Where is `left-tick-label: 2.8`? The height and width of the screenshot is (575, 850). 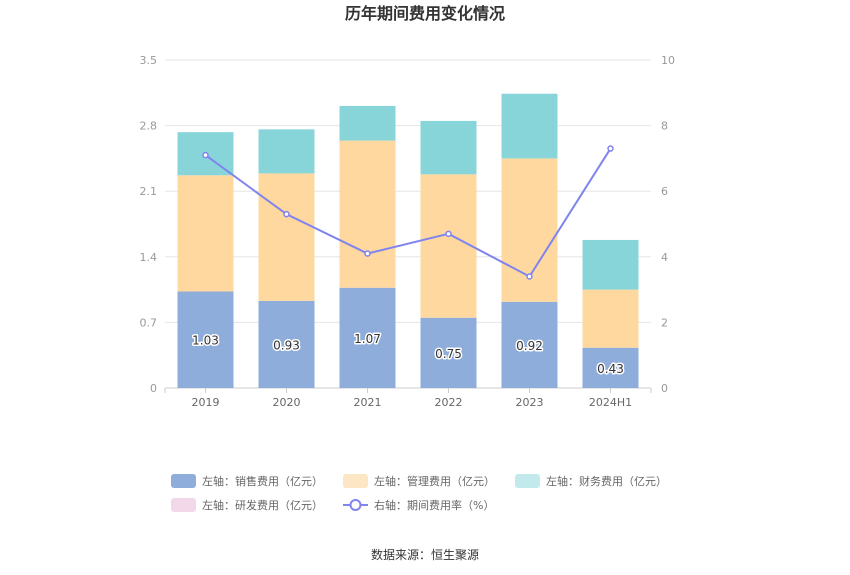
left-tick-label: 2.8 is located at coordinates (149, 126).